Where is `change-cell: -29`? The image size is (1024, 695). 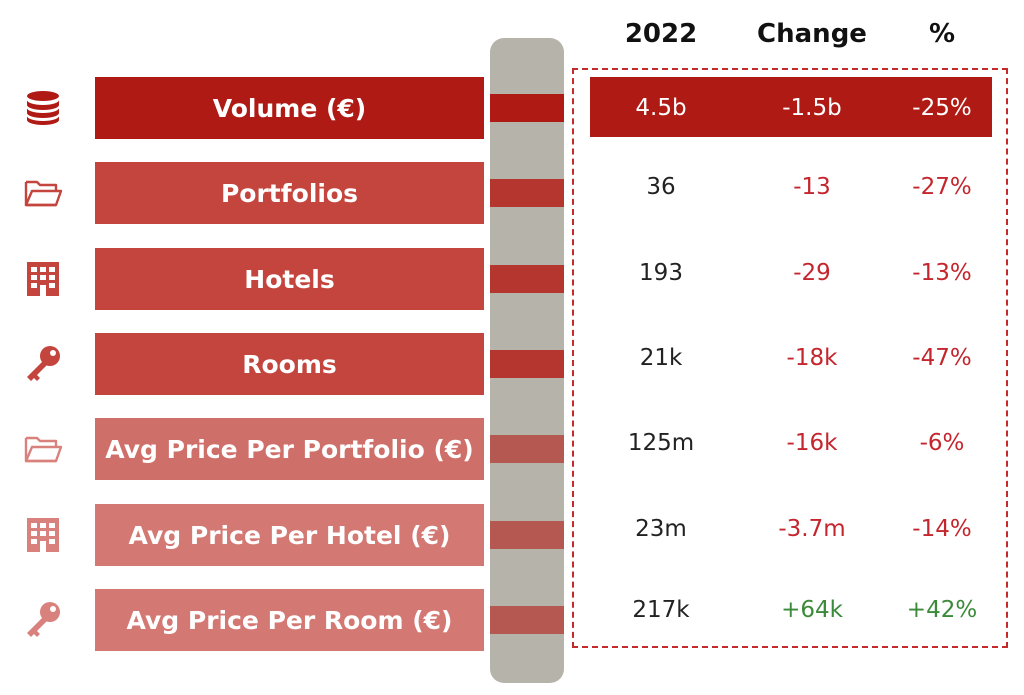
change-cell: -29 is located at coordinates (812, 273).